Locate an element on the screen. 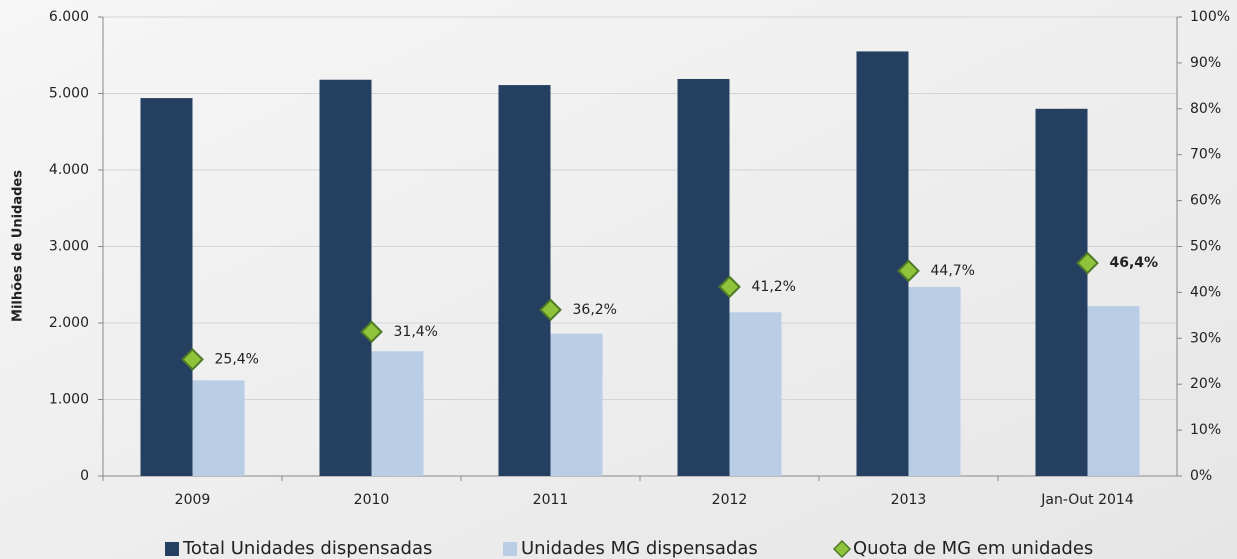  x-tick-label: Jan-Out 2014 is located at coordinates (1087, 500).